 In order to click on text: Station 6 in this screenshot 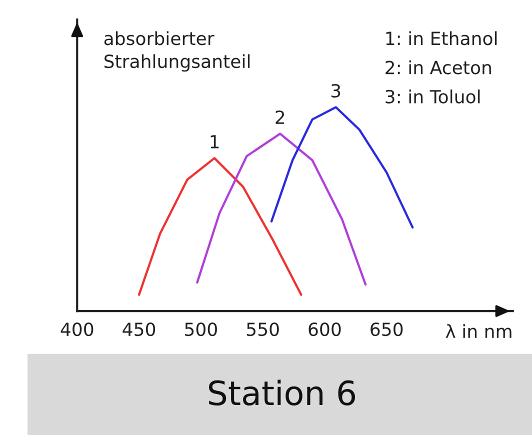, I will do `click(282, 393)`.